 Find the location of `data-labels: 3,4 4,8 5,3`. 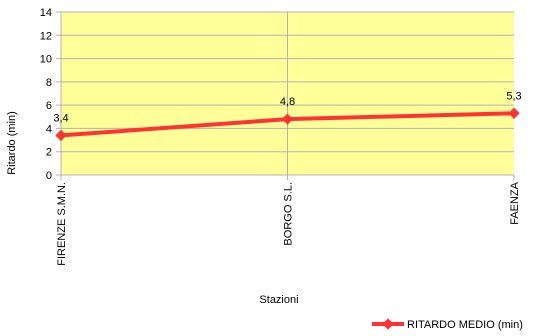

data-labels: 3,4 4,8 5,3 is located at coordinates (287, 107).